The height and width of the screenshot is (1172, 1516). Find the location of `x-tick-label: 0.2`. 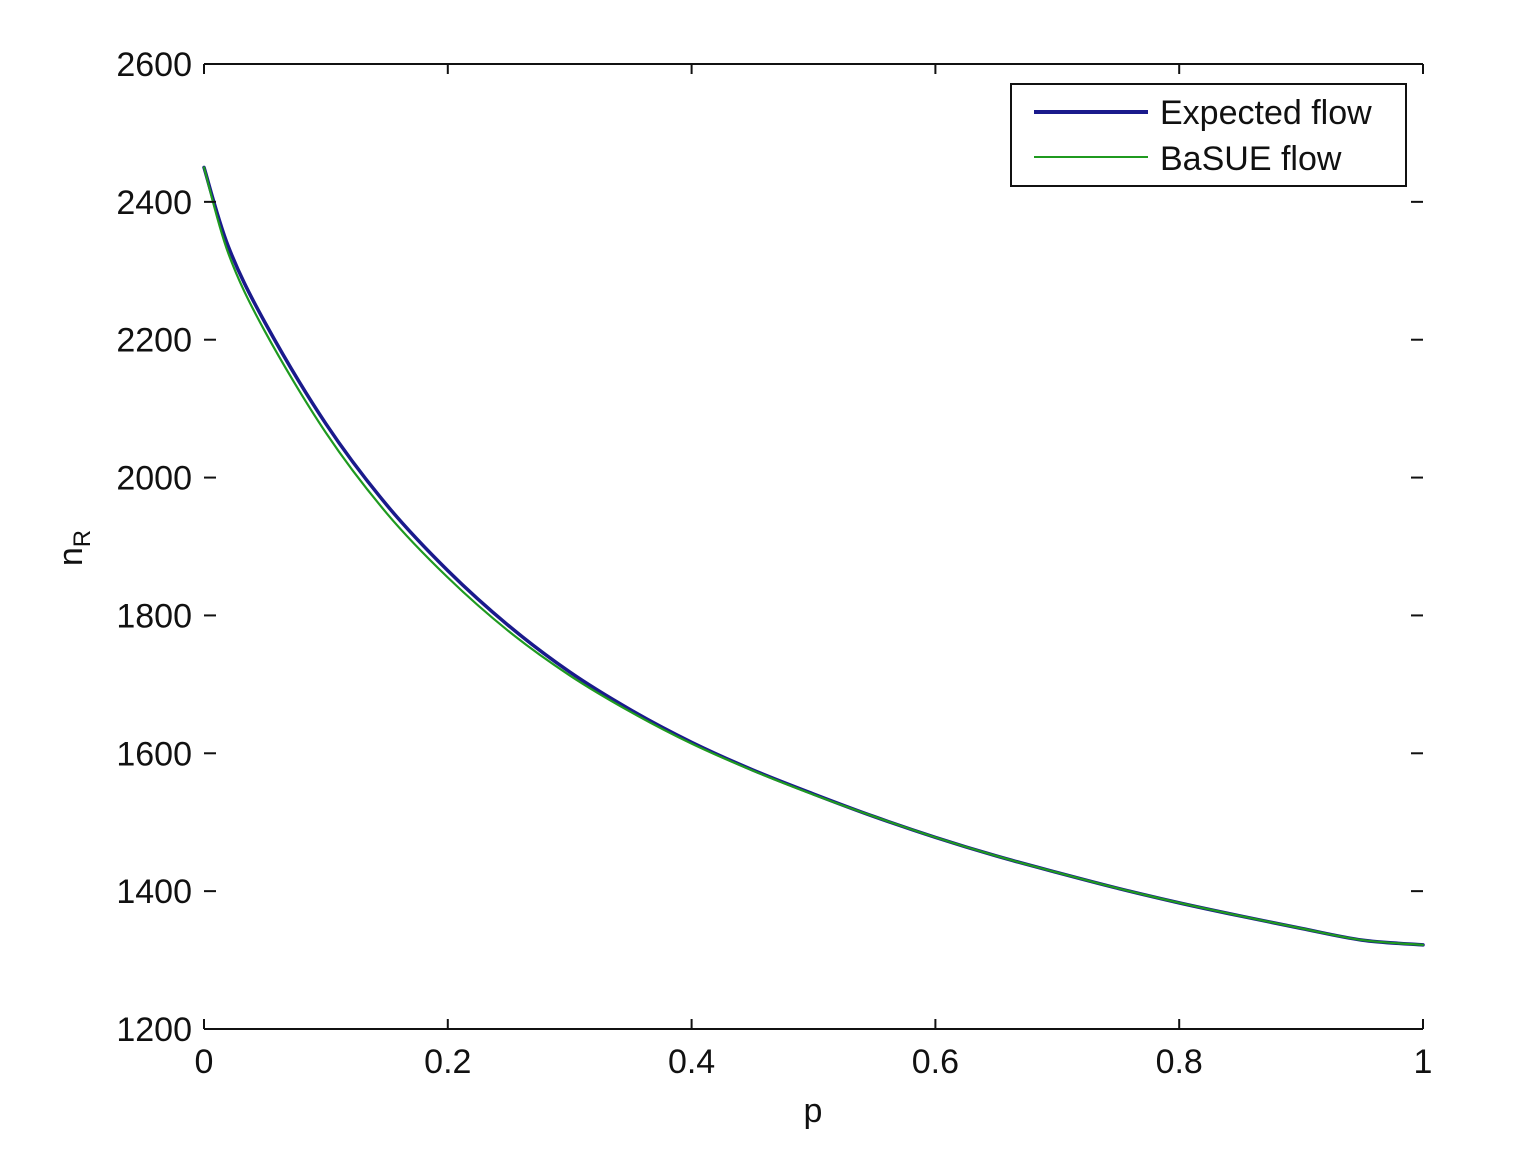

x-tick-label: 0.2 is located at coordinates (447, 1062).